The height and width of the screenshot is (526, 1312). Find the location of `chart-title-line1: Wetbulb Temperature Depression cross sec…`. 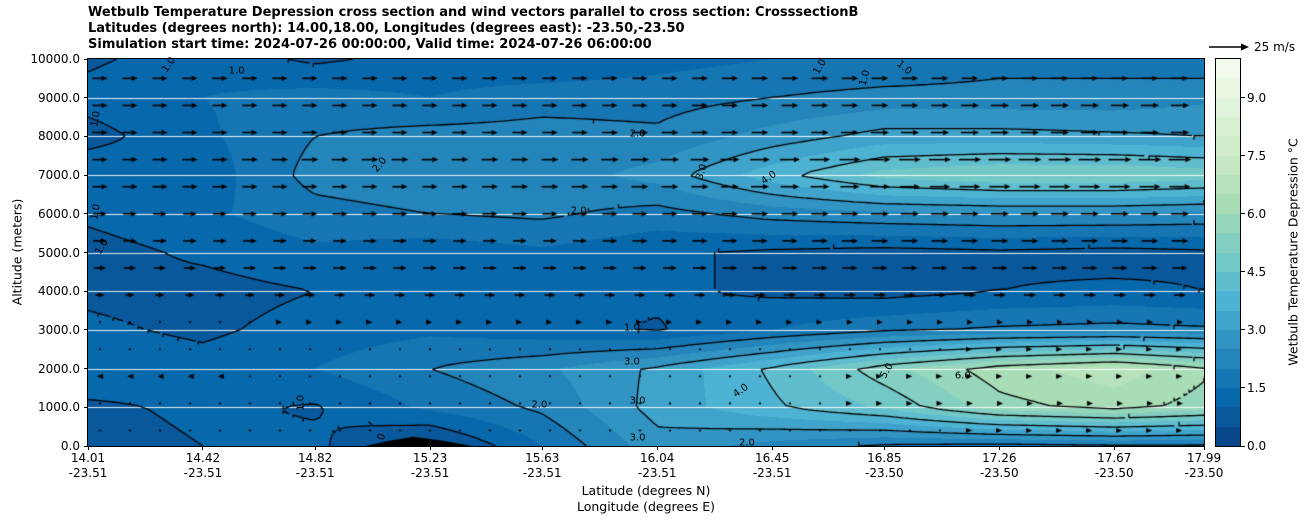

chart-title-line1: Wetbulb Temperature Depression cross sec… is located at coordinates (473, 12).